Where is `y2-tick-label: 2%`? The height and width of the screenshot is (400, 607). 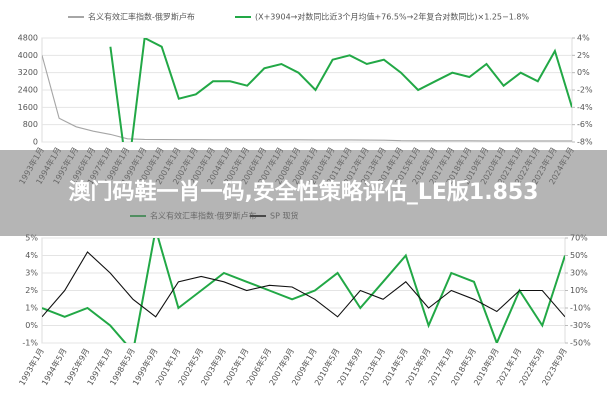
y2-tick-label: 2% is located at coordinates (583, 55).